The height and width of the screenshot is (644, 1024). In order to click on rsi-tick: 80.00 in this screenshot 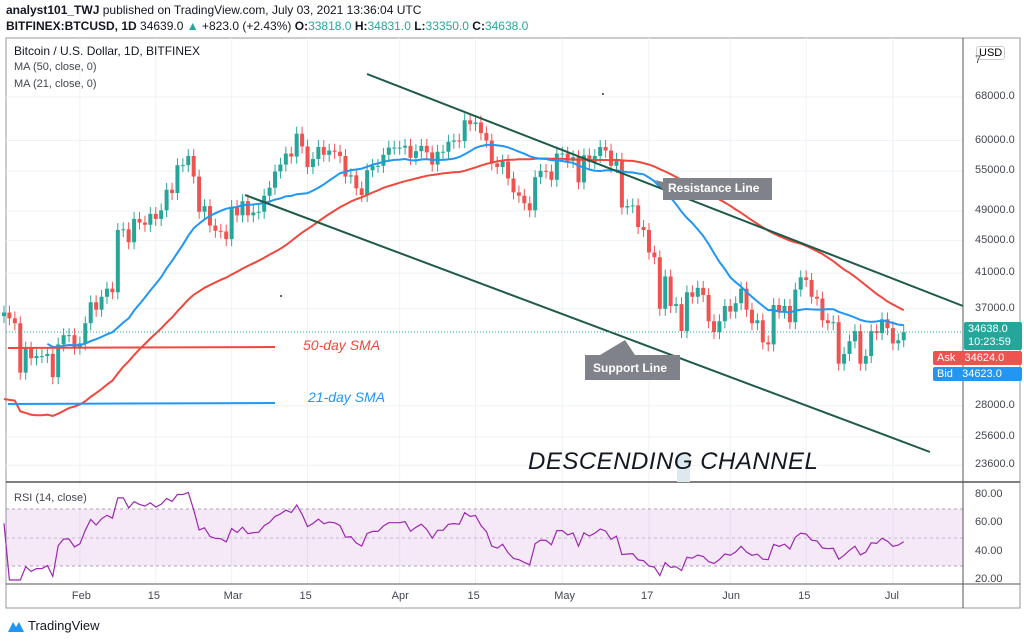, I will do `click(989, 494)`.